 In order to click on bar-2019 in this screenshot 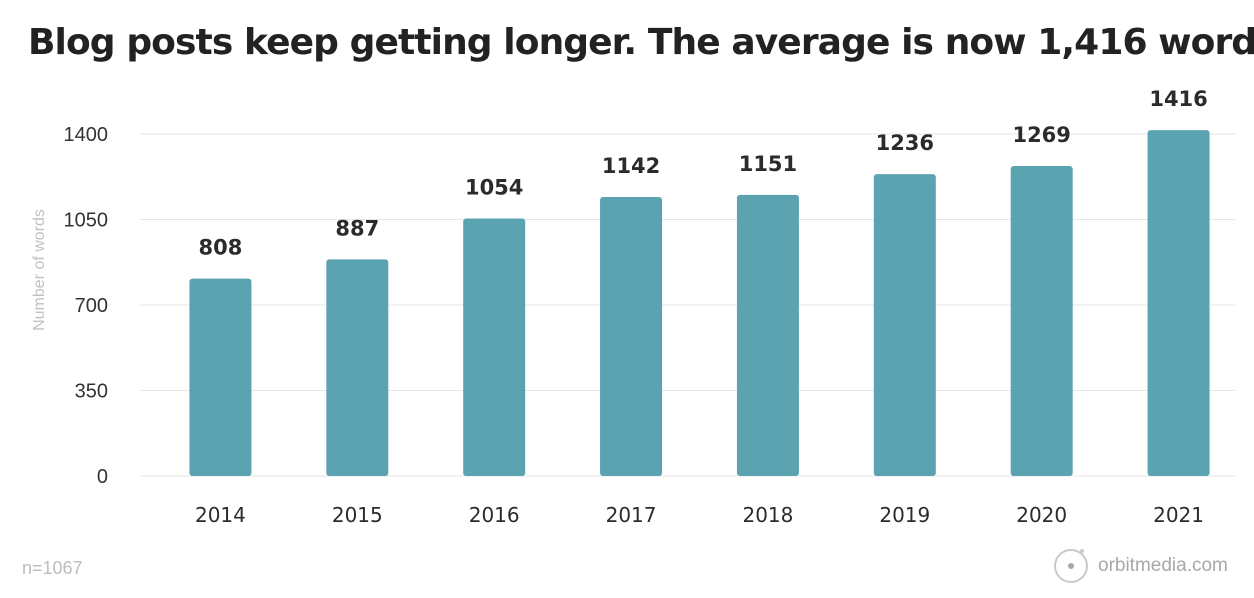, I will do `click(904, 325)`.